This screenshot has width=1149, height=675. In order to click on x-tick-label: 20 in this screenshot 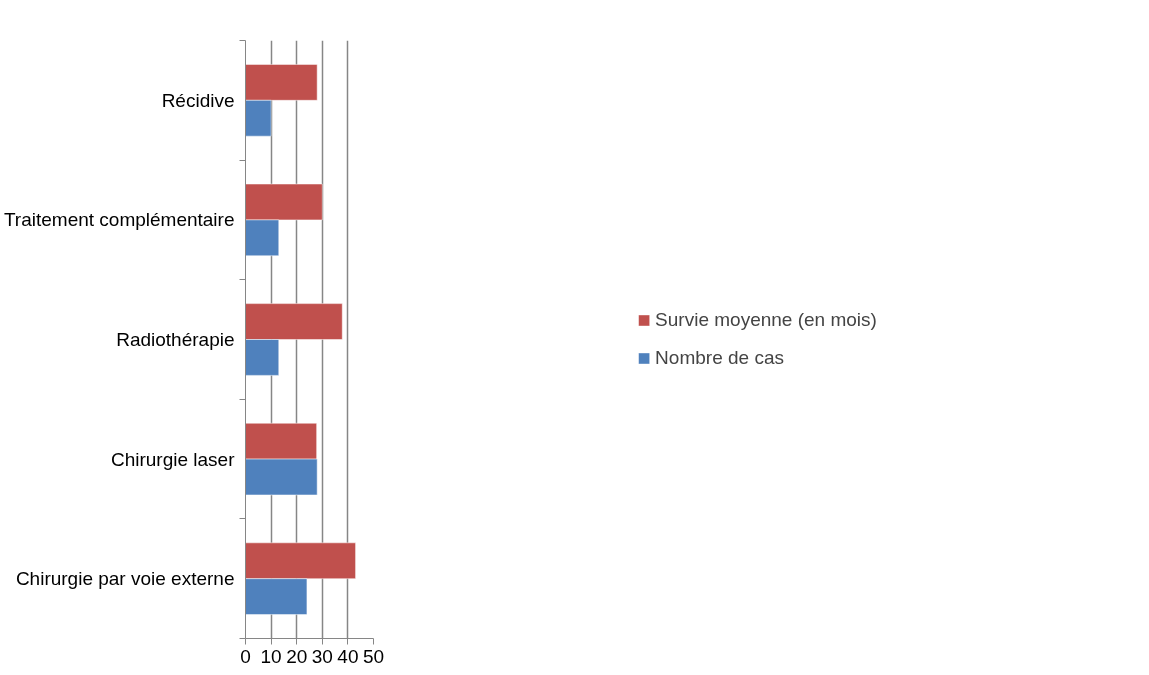, I will do `click(297, 656)`.